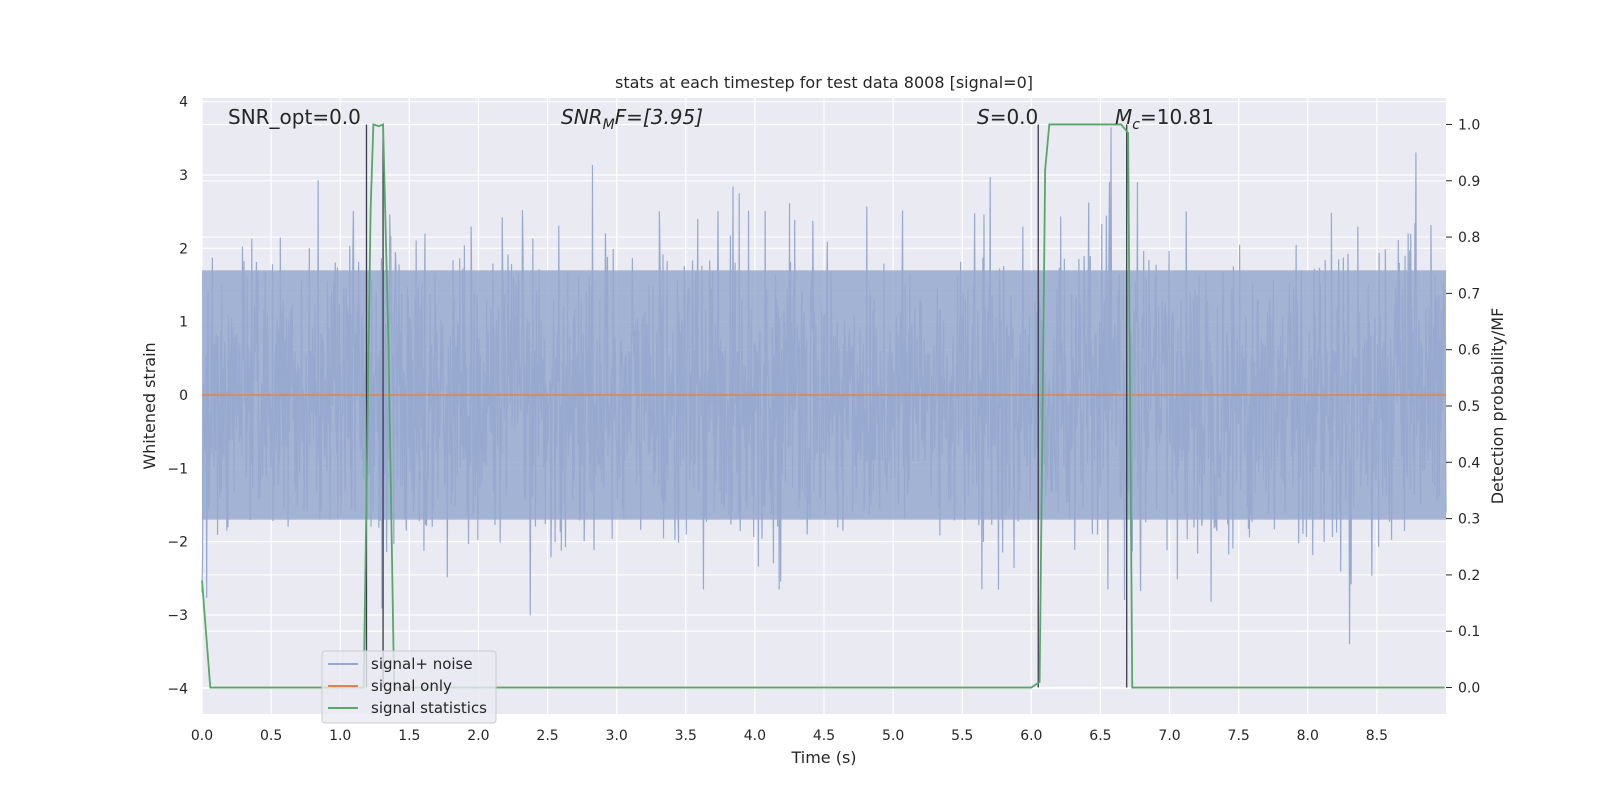  I want to click on x-tick-label: 6.5, so click(1100, 736).